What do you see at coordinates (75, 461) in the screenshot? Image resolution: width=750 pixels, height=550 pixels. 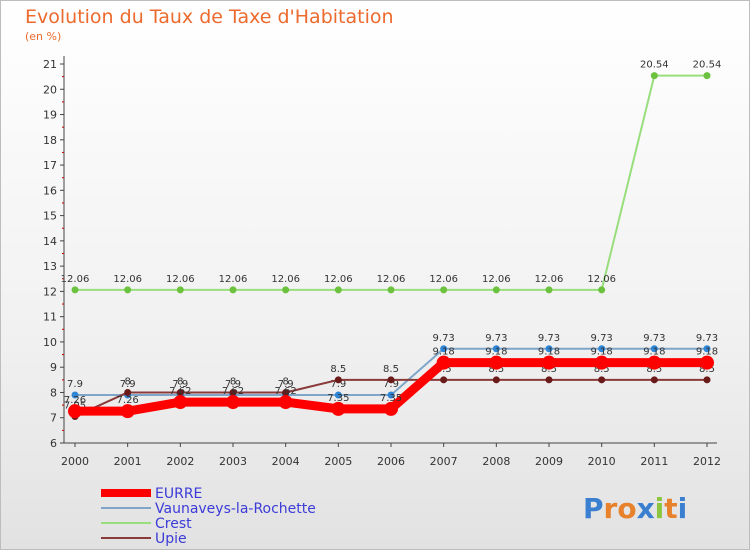 I see `x-tick-label: 2000` at bounding box center [75, 461].